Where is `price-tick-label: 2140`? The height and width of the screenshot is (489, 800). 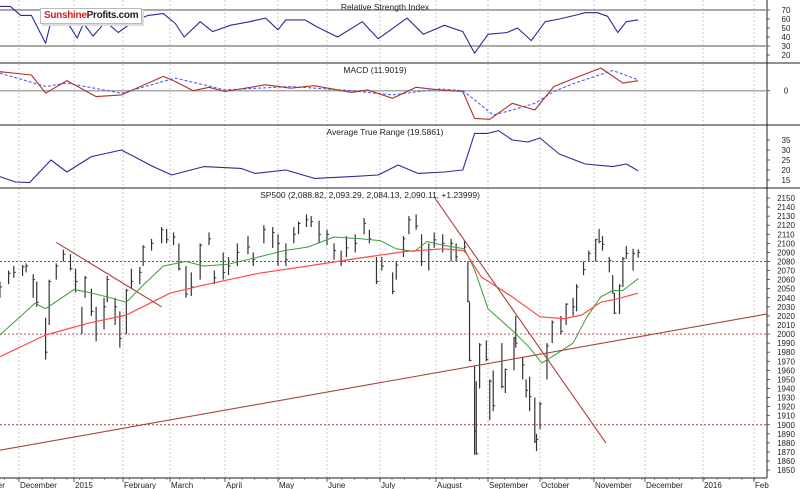 price-tick-label: 2140 is located at coordinates (786, 207).